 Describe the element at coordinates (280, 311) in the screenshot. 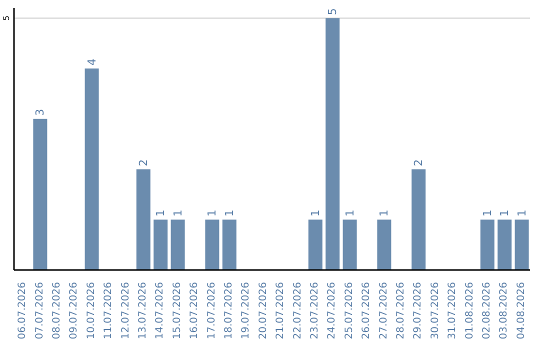

I see `x-tick-label: 21.07.2026` at that location.